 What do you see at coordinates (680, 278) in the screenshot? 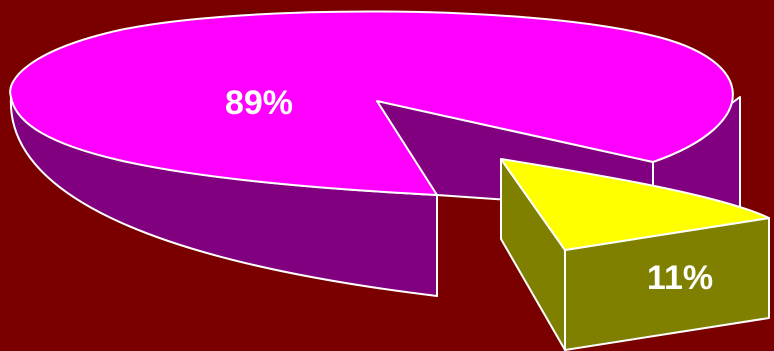
I see `slice-small-label: 11%` at bounding box center [680, 278].